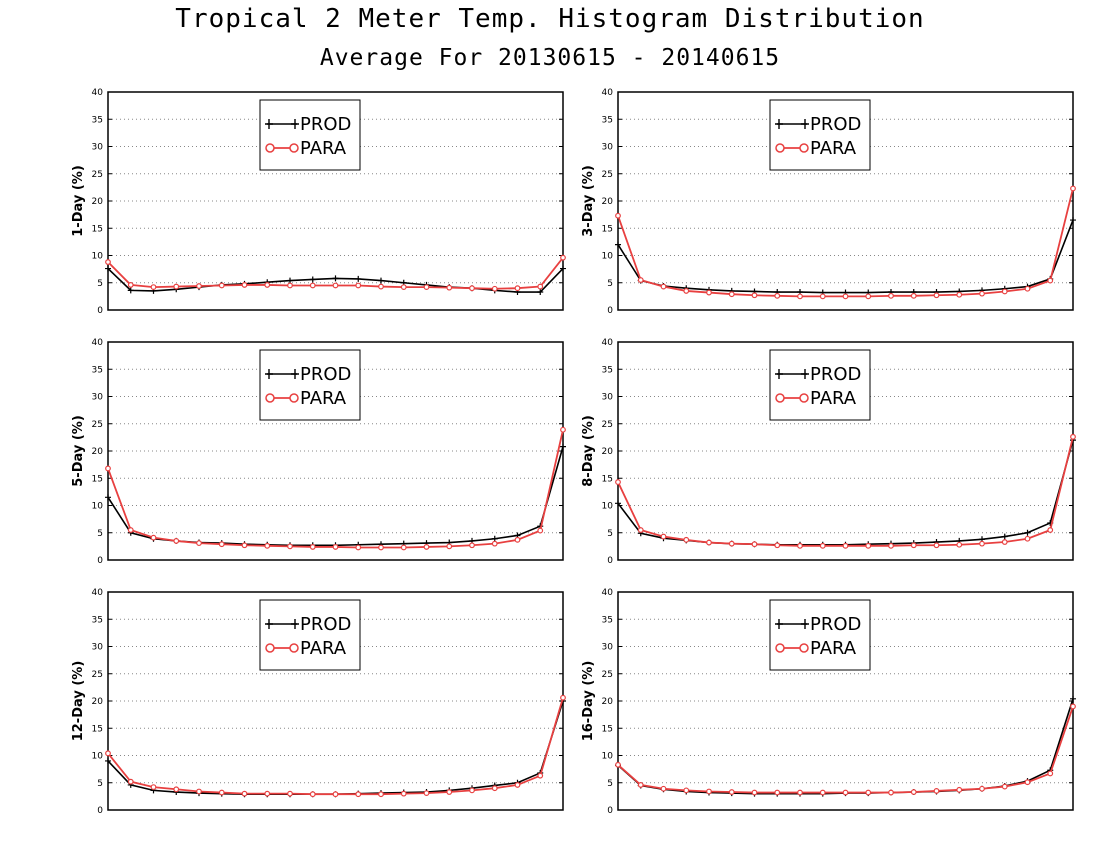 Image resolution: width=1100 pixels, height=850 pixels. Describe the element at coordinates (588, 201) in the screenshot. I see `y-axis-label: 3-Day (%)` at that location.